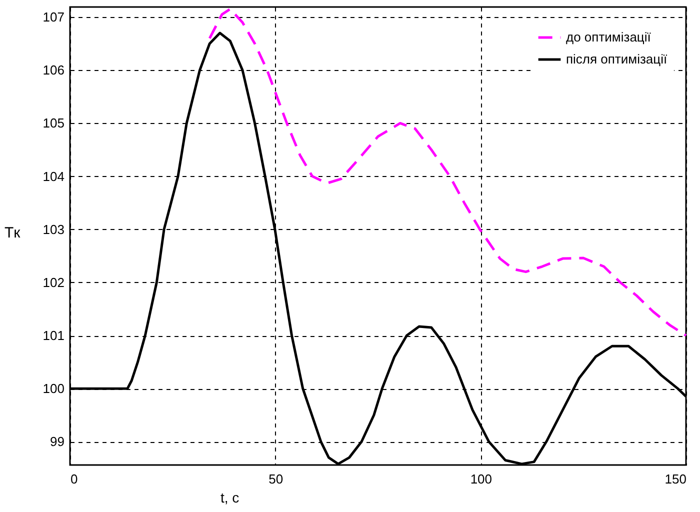 The width and height of the screenshot is (700, 512). I want to click on y-tick-label: 101, so click(53, 336).